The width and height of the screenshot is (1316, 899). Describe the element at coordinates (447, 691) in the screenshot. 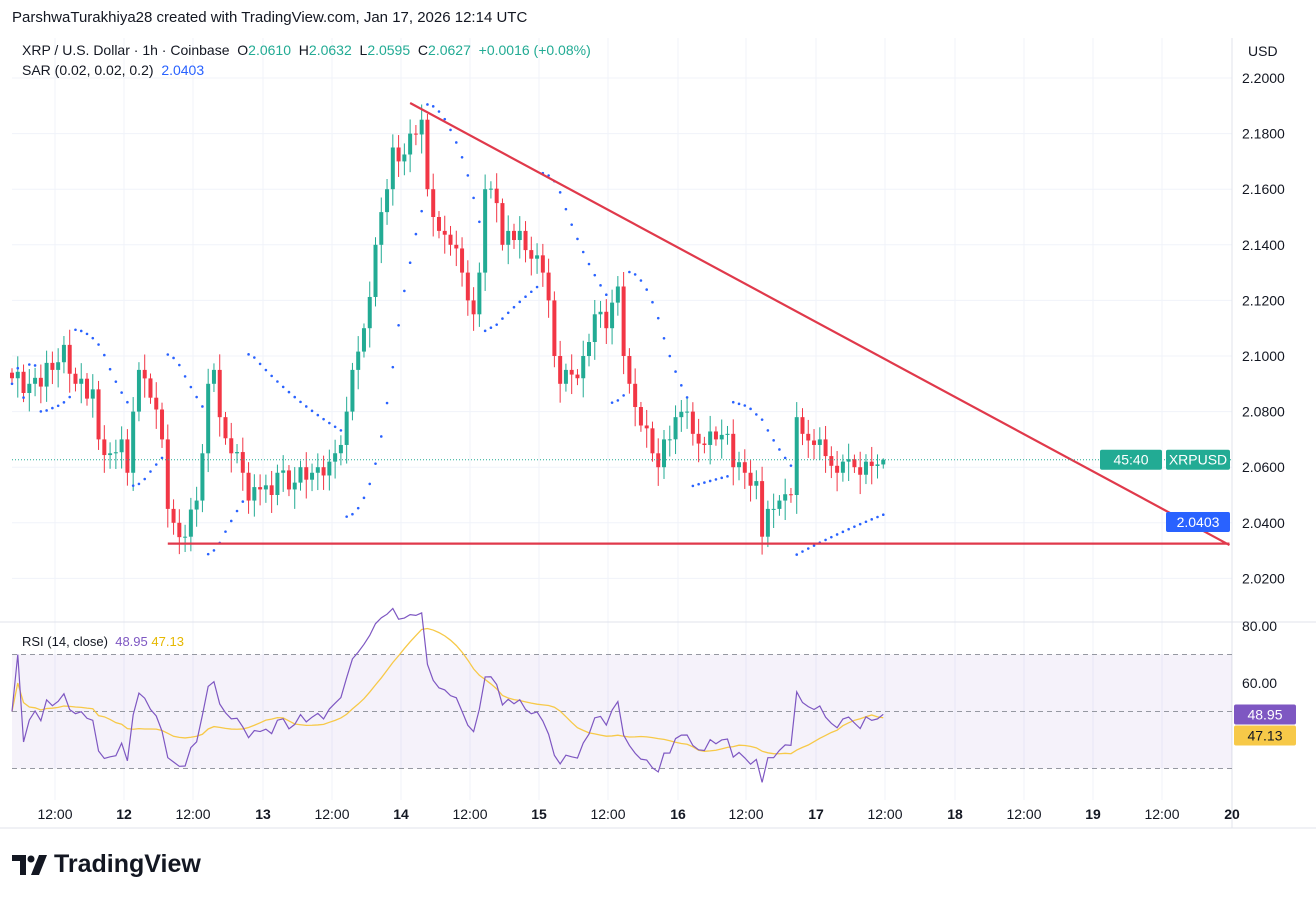

I see `rsi-ma-line` at that location.